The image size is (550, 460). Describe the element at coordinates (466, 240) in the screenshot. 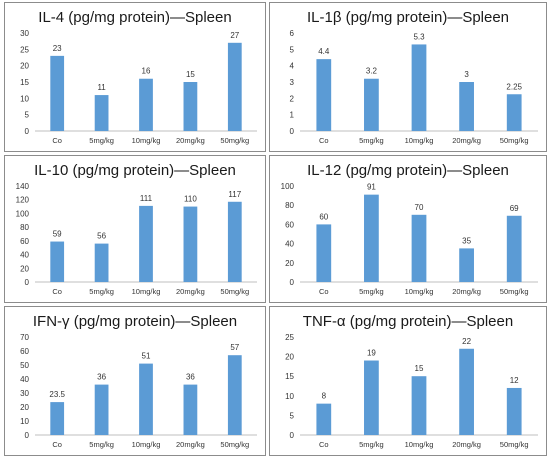

I see `data-label: 35` at that location.